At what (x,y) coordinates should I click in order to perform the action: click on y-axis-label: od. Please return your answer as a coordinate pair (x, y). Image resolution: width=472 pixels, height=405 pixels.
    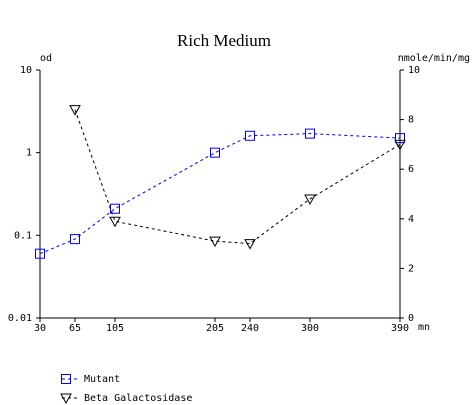
    Looking at the image, I should click on (46, 58).